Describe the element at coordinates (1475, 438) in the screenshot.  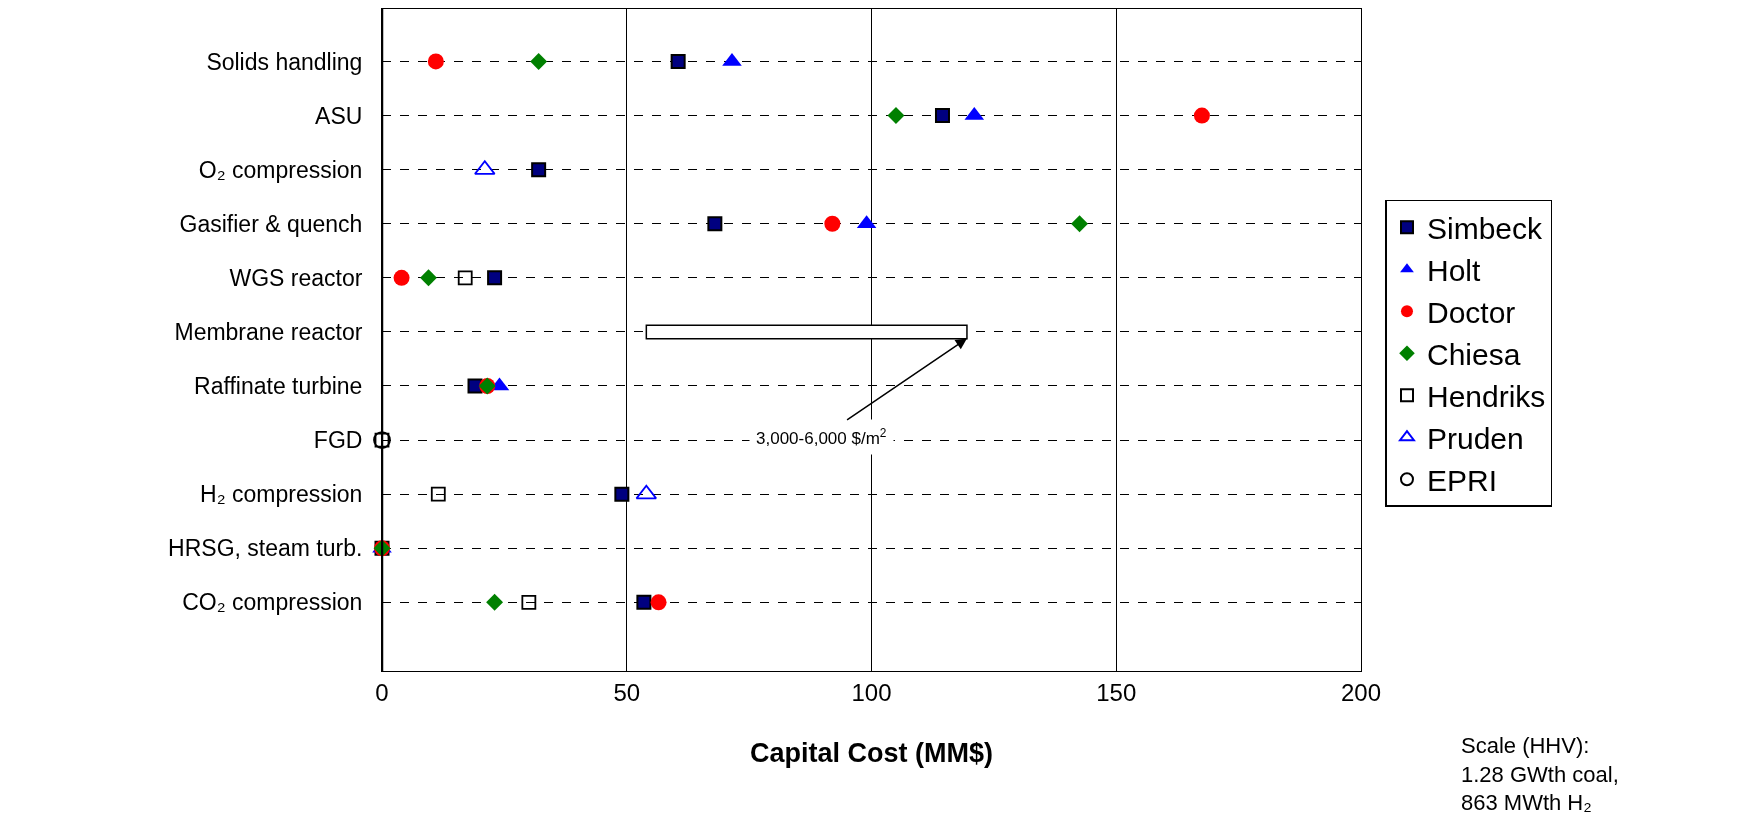
I see `legend-label: Pruden` at that location.